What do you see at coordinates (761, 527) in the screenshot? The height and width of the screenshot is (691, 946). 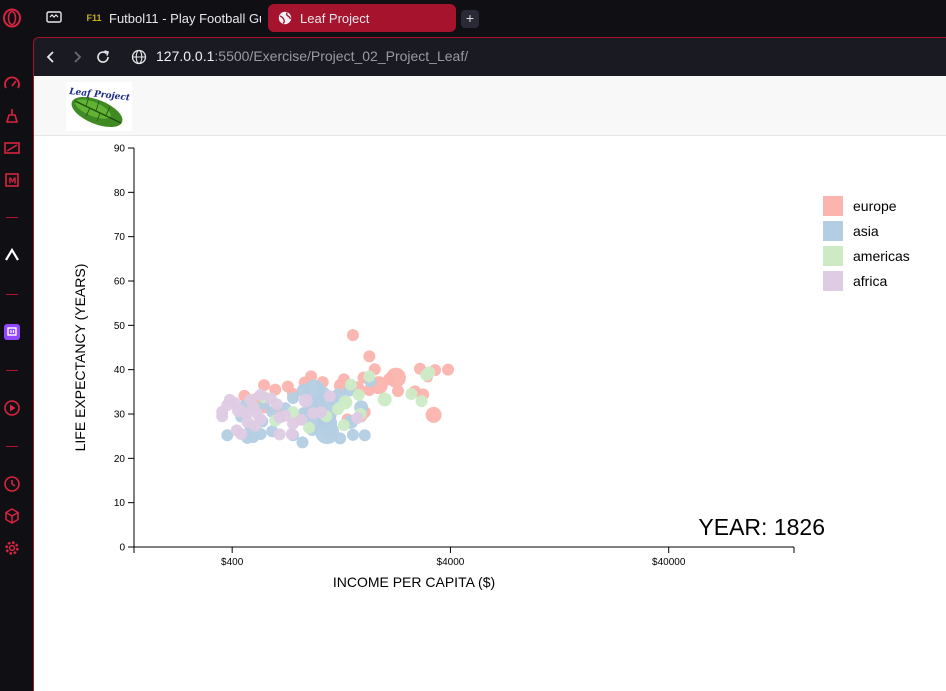 I see `year-label: YEAR: 1826` at bounding box center [761, 527].